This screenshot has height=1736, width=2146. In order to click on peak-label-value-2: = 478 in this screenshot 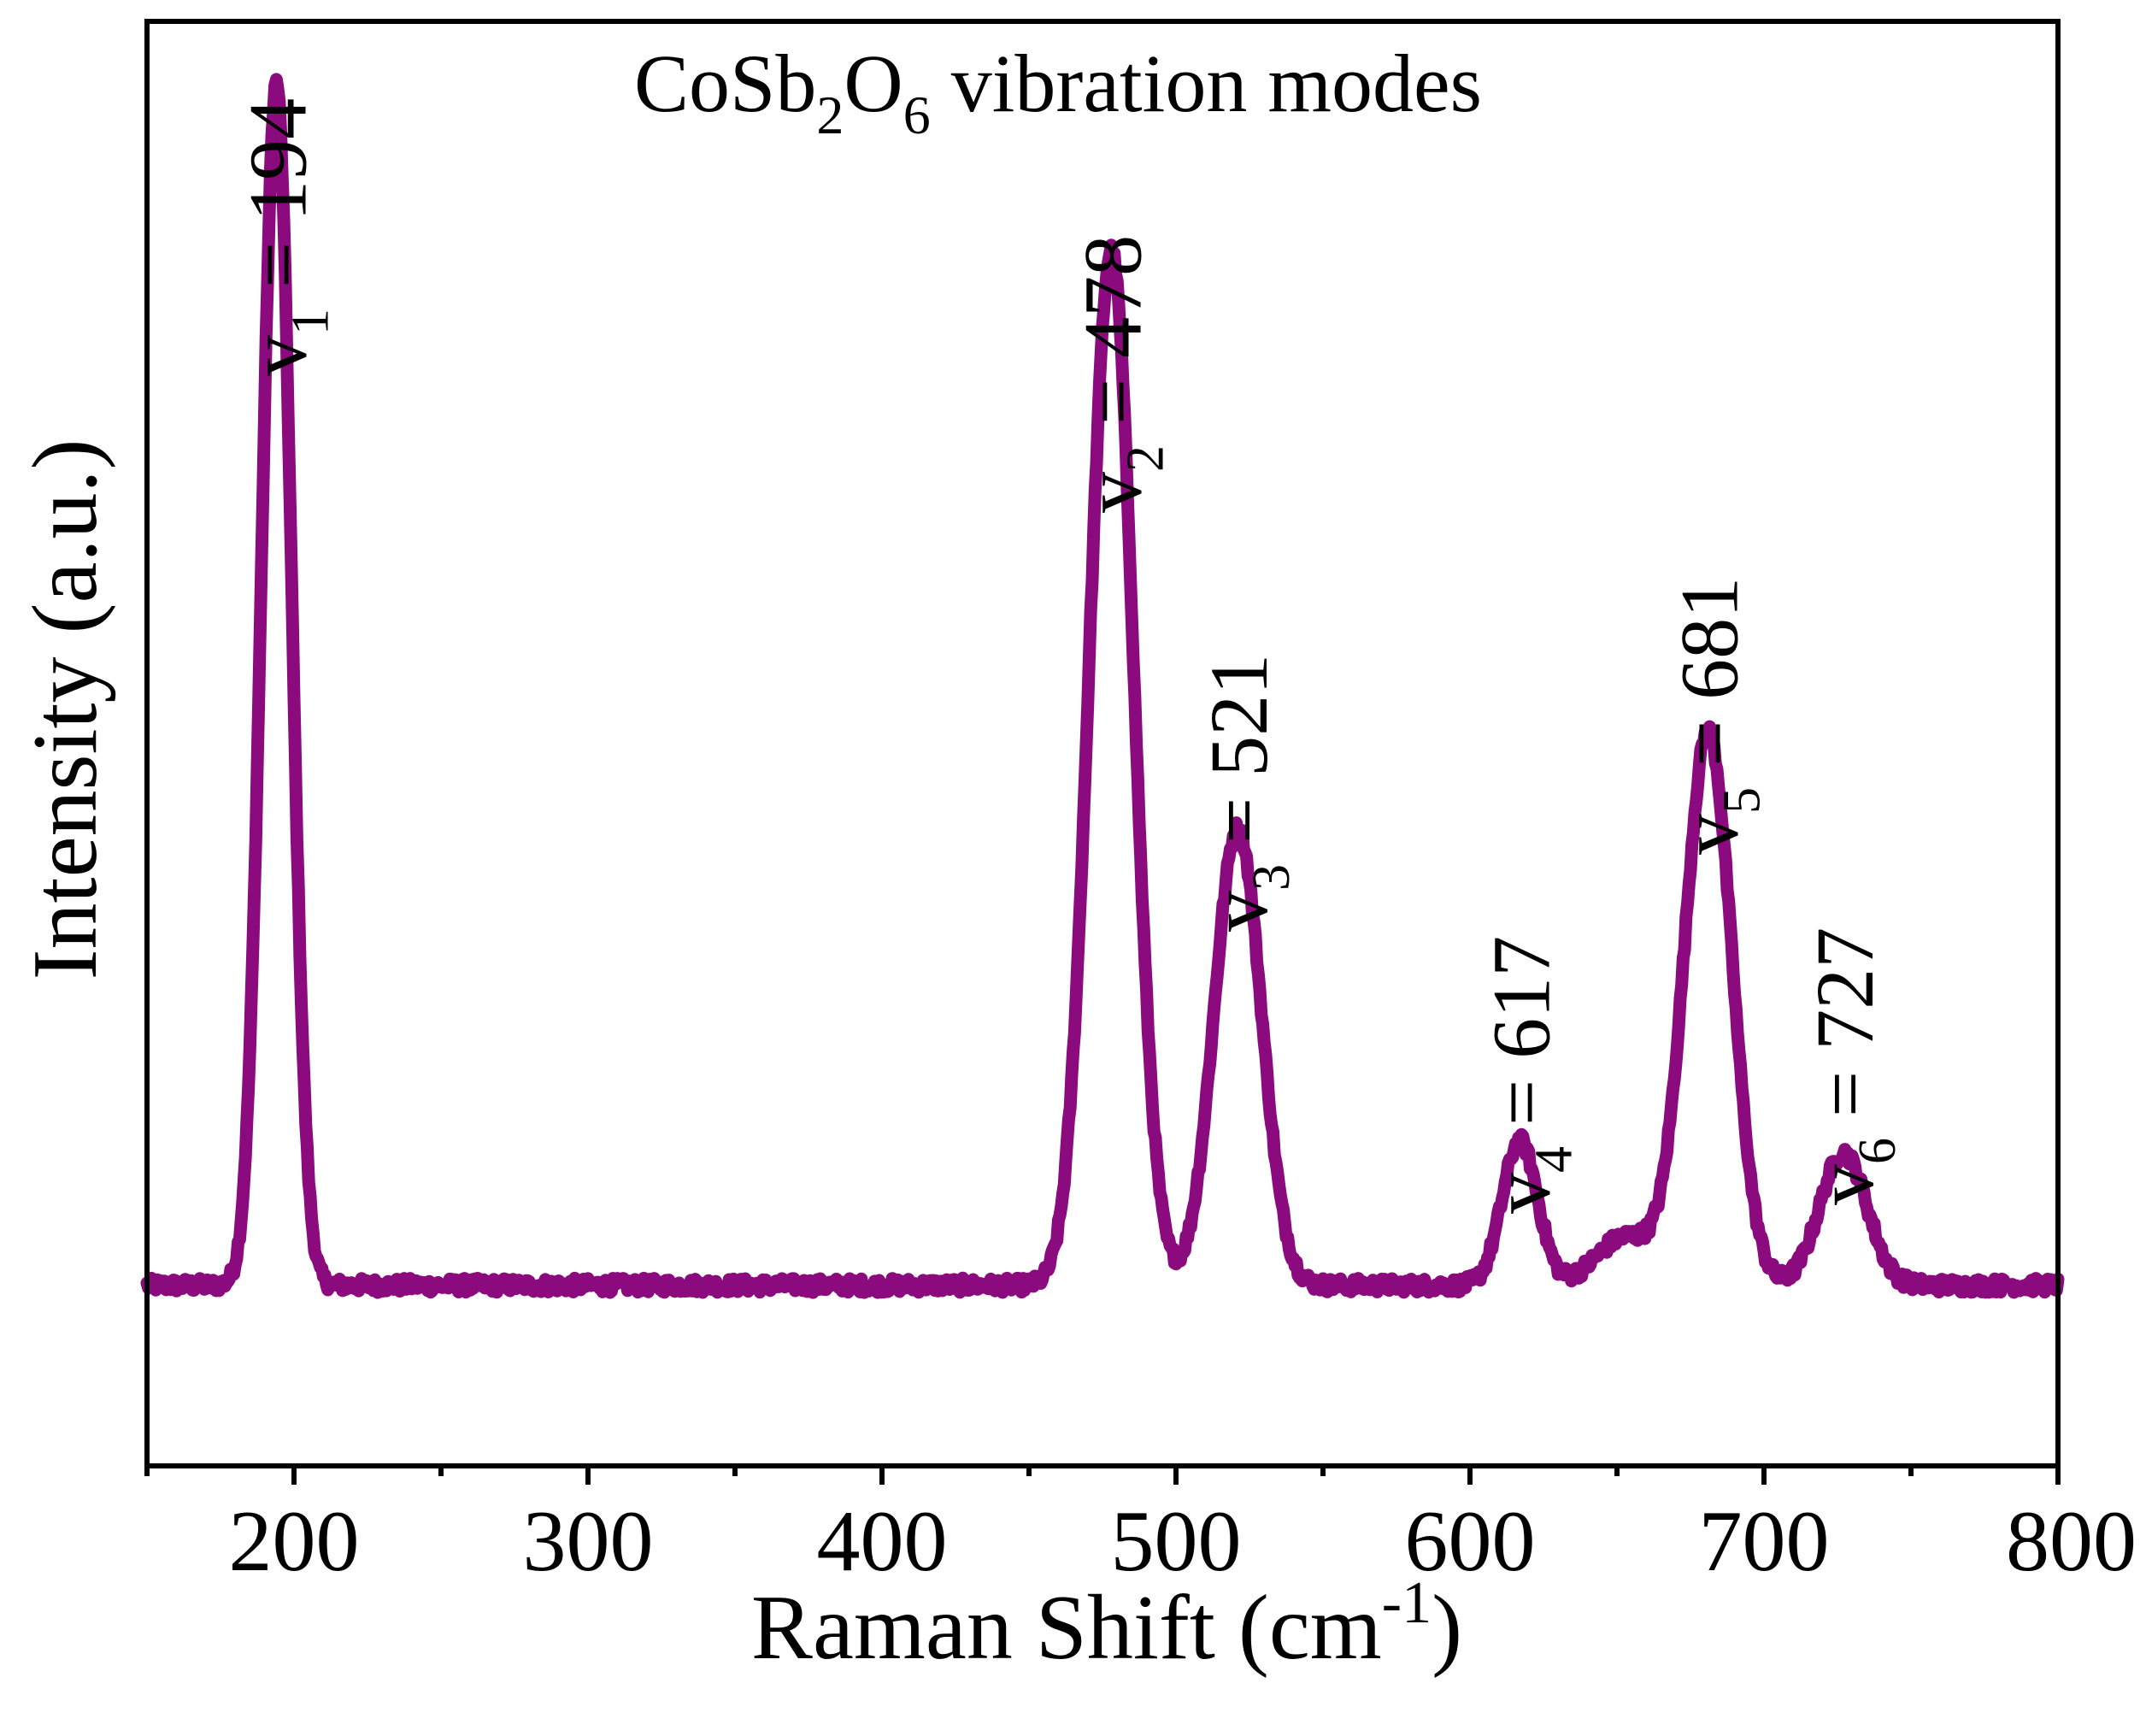, I will do `click(1112, 340)`.